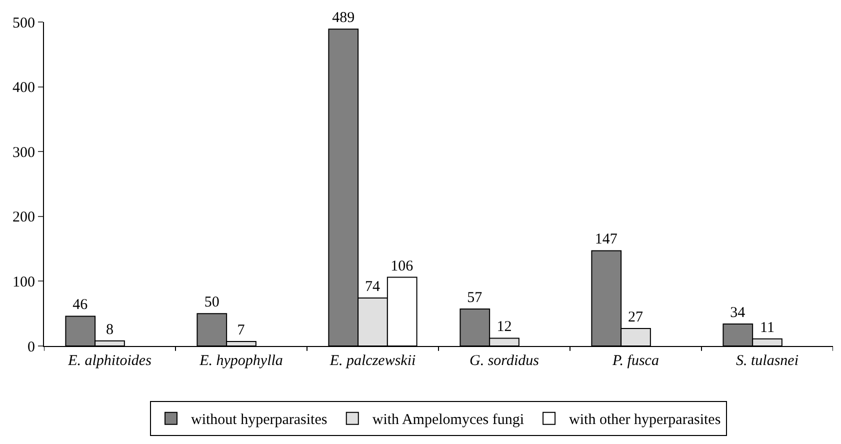 The height and width of the screenshot is (444, 841). I want to click on data-label: 489, so click(343, 18).